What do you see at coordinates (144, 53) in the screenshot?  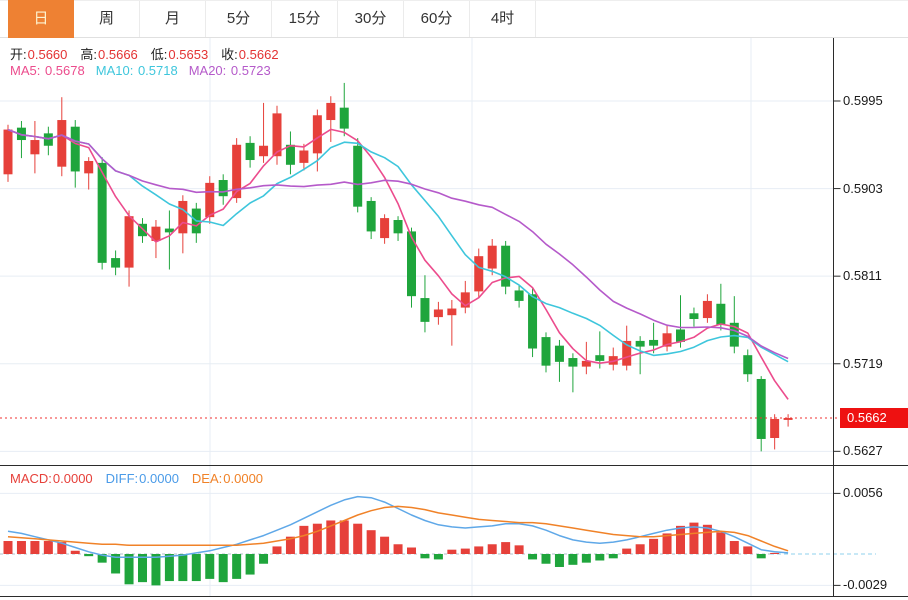 I see `ohlc-readout: 开:0.5660 高:0.5666 低:0.5653 收:0.5662` at bounding box center [144, 53].